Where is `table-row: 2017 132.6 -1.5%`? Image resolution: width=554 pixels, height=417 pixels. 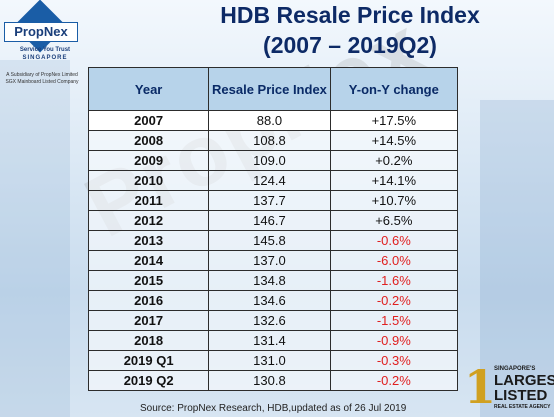 table-row: 2017 132.6 -1.5% is located at coordinates (273, 320).